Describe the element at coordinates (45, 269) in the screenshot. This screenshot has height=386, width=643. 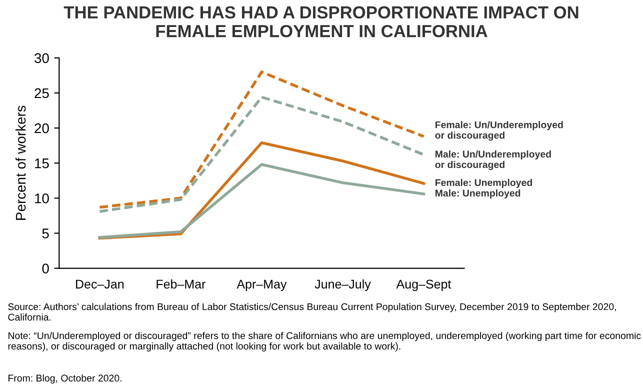
I see `y-tick-label: 0` at that location.